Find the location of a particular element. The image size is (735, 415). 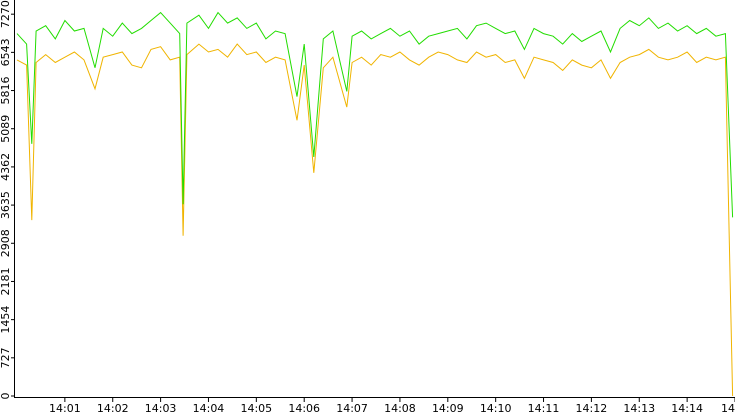

y-tick-label: 6543 is located at coordinates (6, 52).